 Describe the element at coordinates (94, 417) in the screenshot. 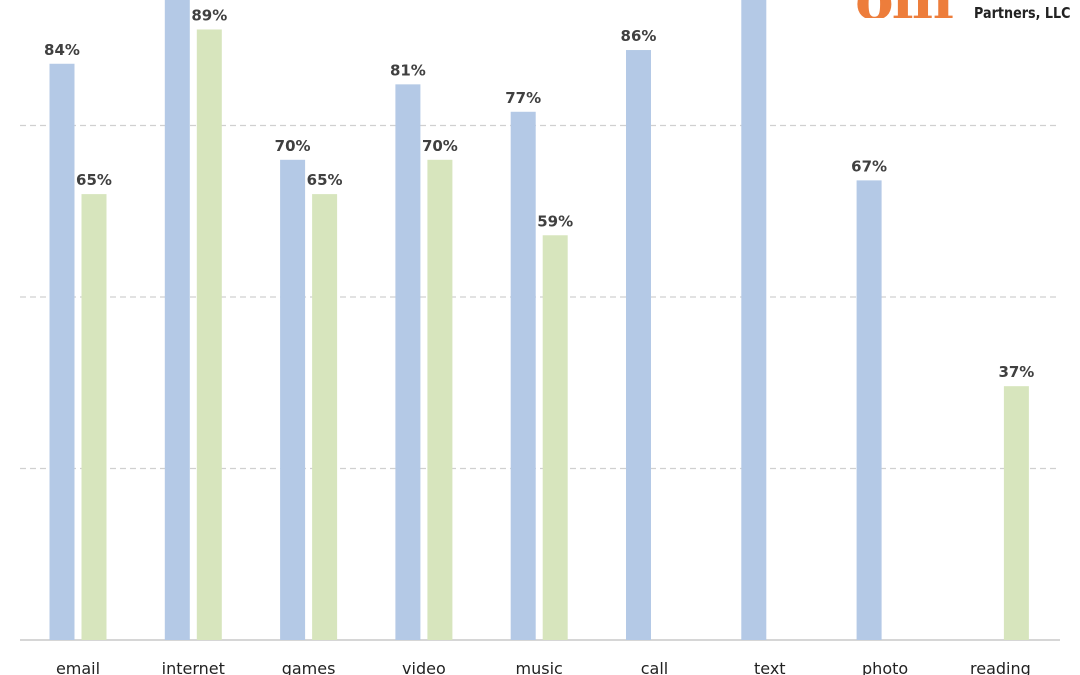

I see `bar-email-series2` at that location.